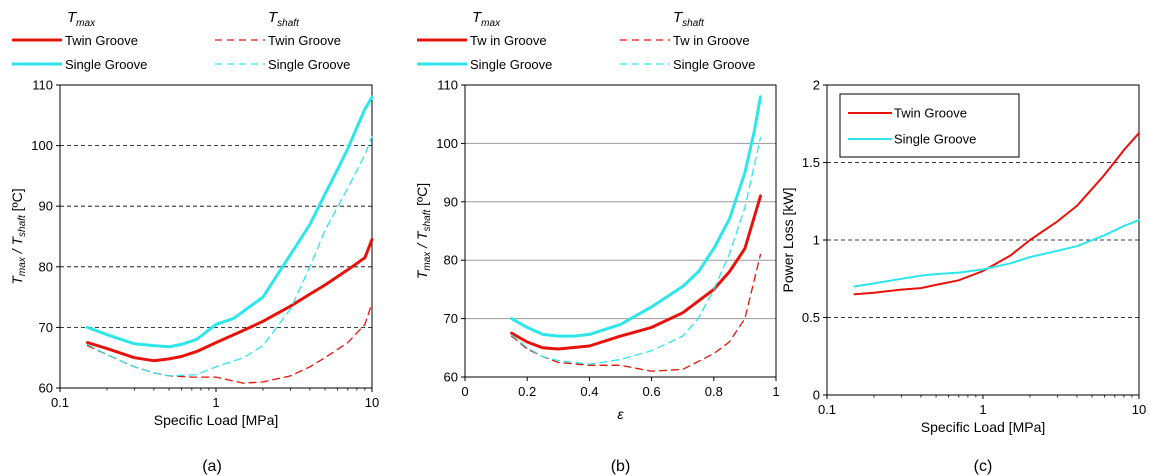 This screenshot has width=1151, height=476. I want to click on series-line-twin-groove, so click(996, 214).